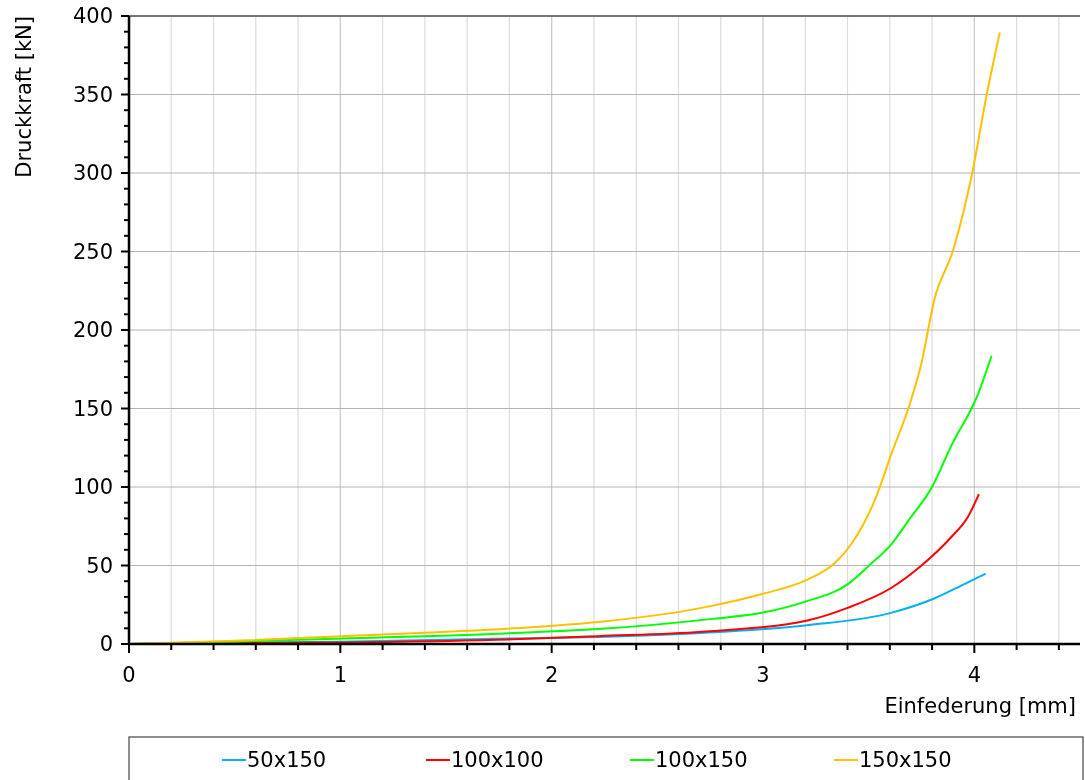 The height and width of the screenshot is (780, 1085). What do you see at coordinates (551, 675) in the screenshot?
I see `x-tick-label: 2` at bounding box center [551, 675].